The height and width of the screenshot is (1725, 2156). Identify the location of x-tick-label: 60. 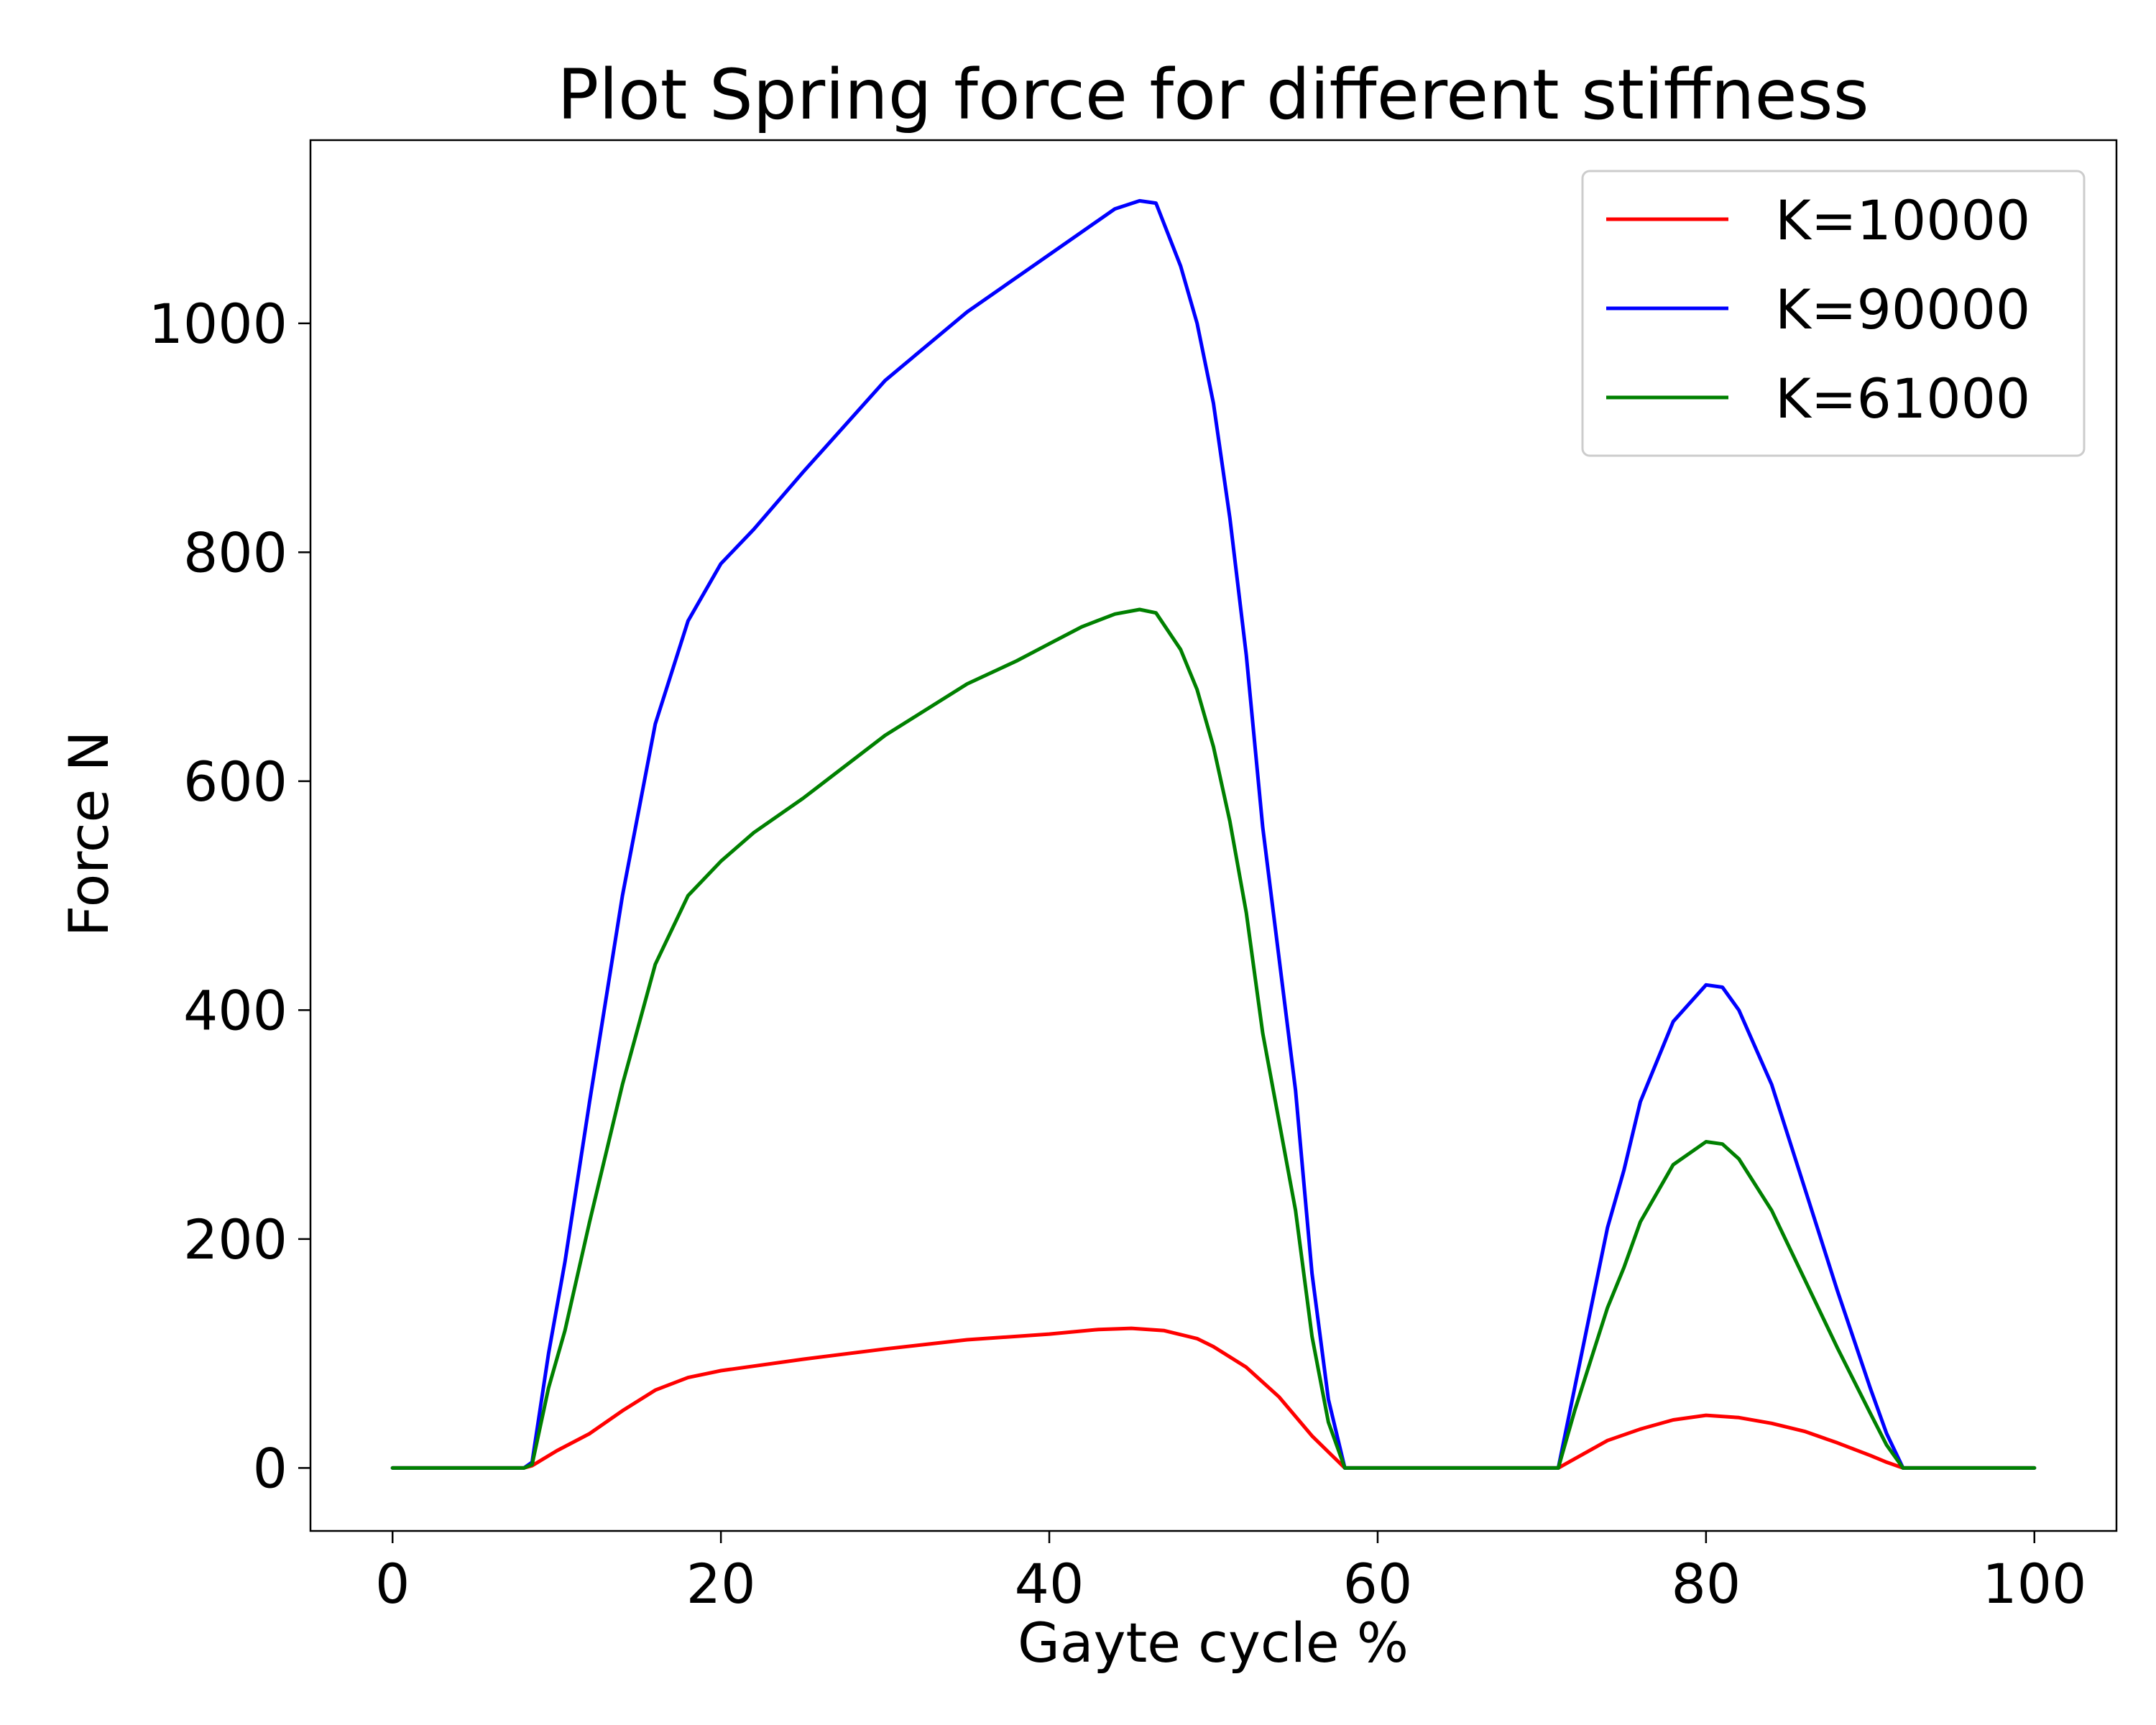
(1378, 1584).